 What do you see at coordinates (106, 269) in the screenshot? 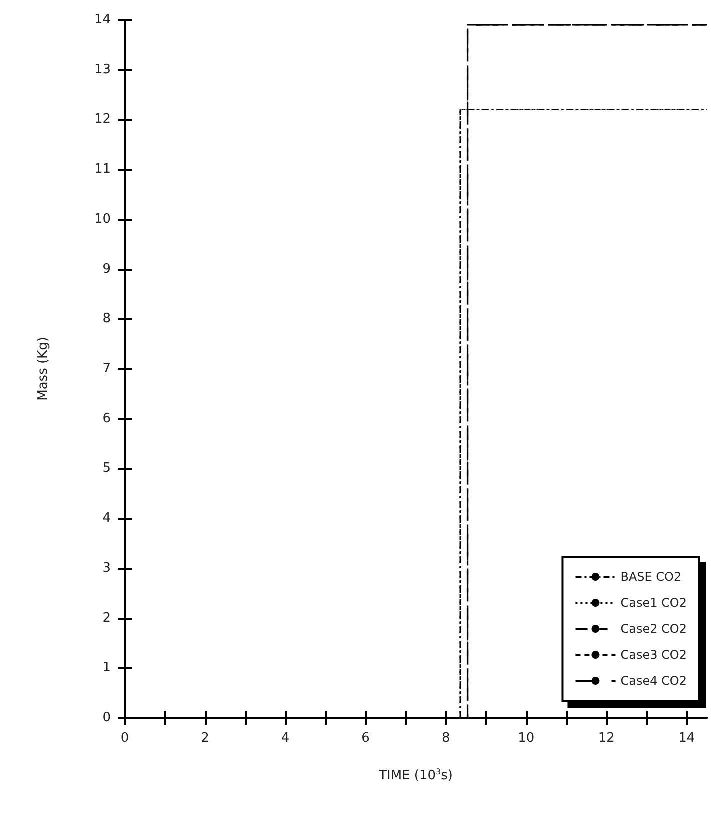
I see `y-tick-label: 9` at bounding box center [106, 269].